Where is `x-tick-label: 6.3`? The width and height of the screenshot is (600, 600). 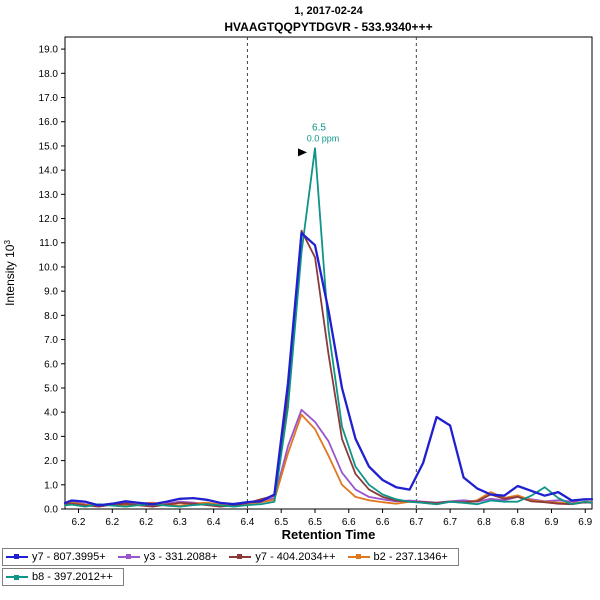
x-tick-label: 6.3 is located at coordinates (180, 522).